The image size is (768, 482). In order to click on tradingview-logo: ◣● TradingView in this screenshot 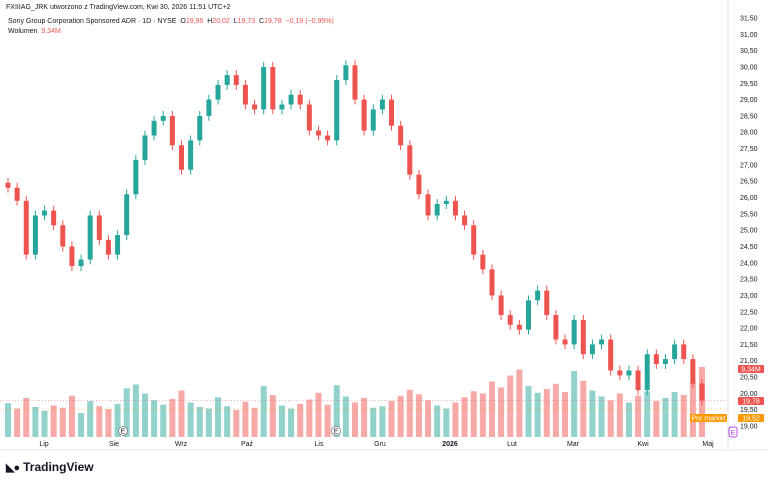, I will do `click(50, 467)`.